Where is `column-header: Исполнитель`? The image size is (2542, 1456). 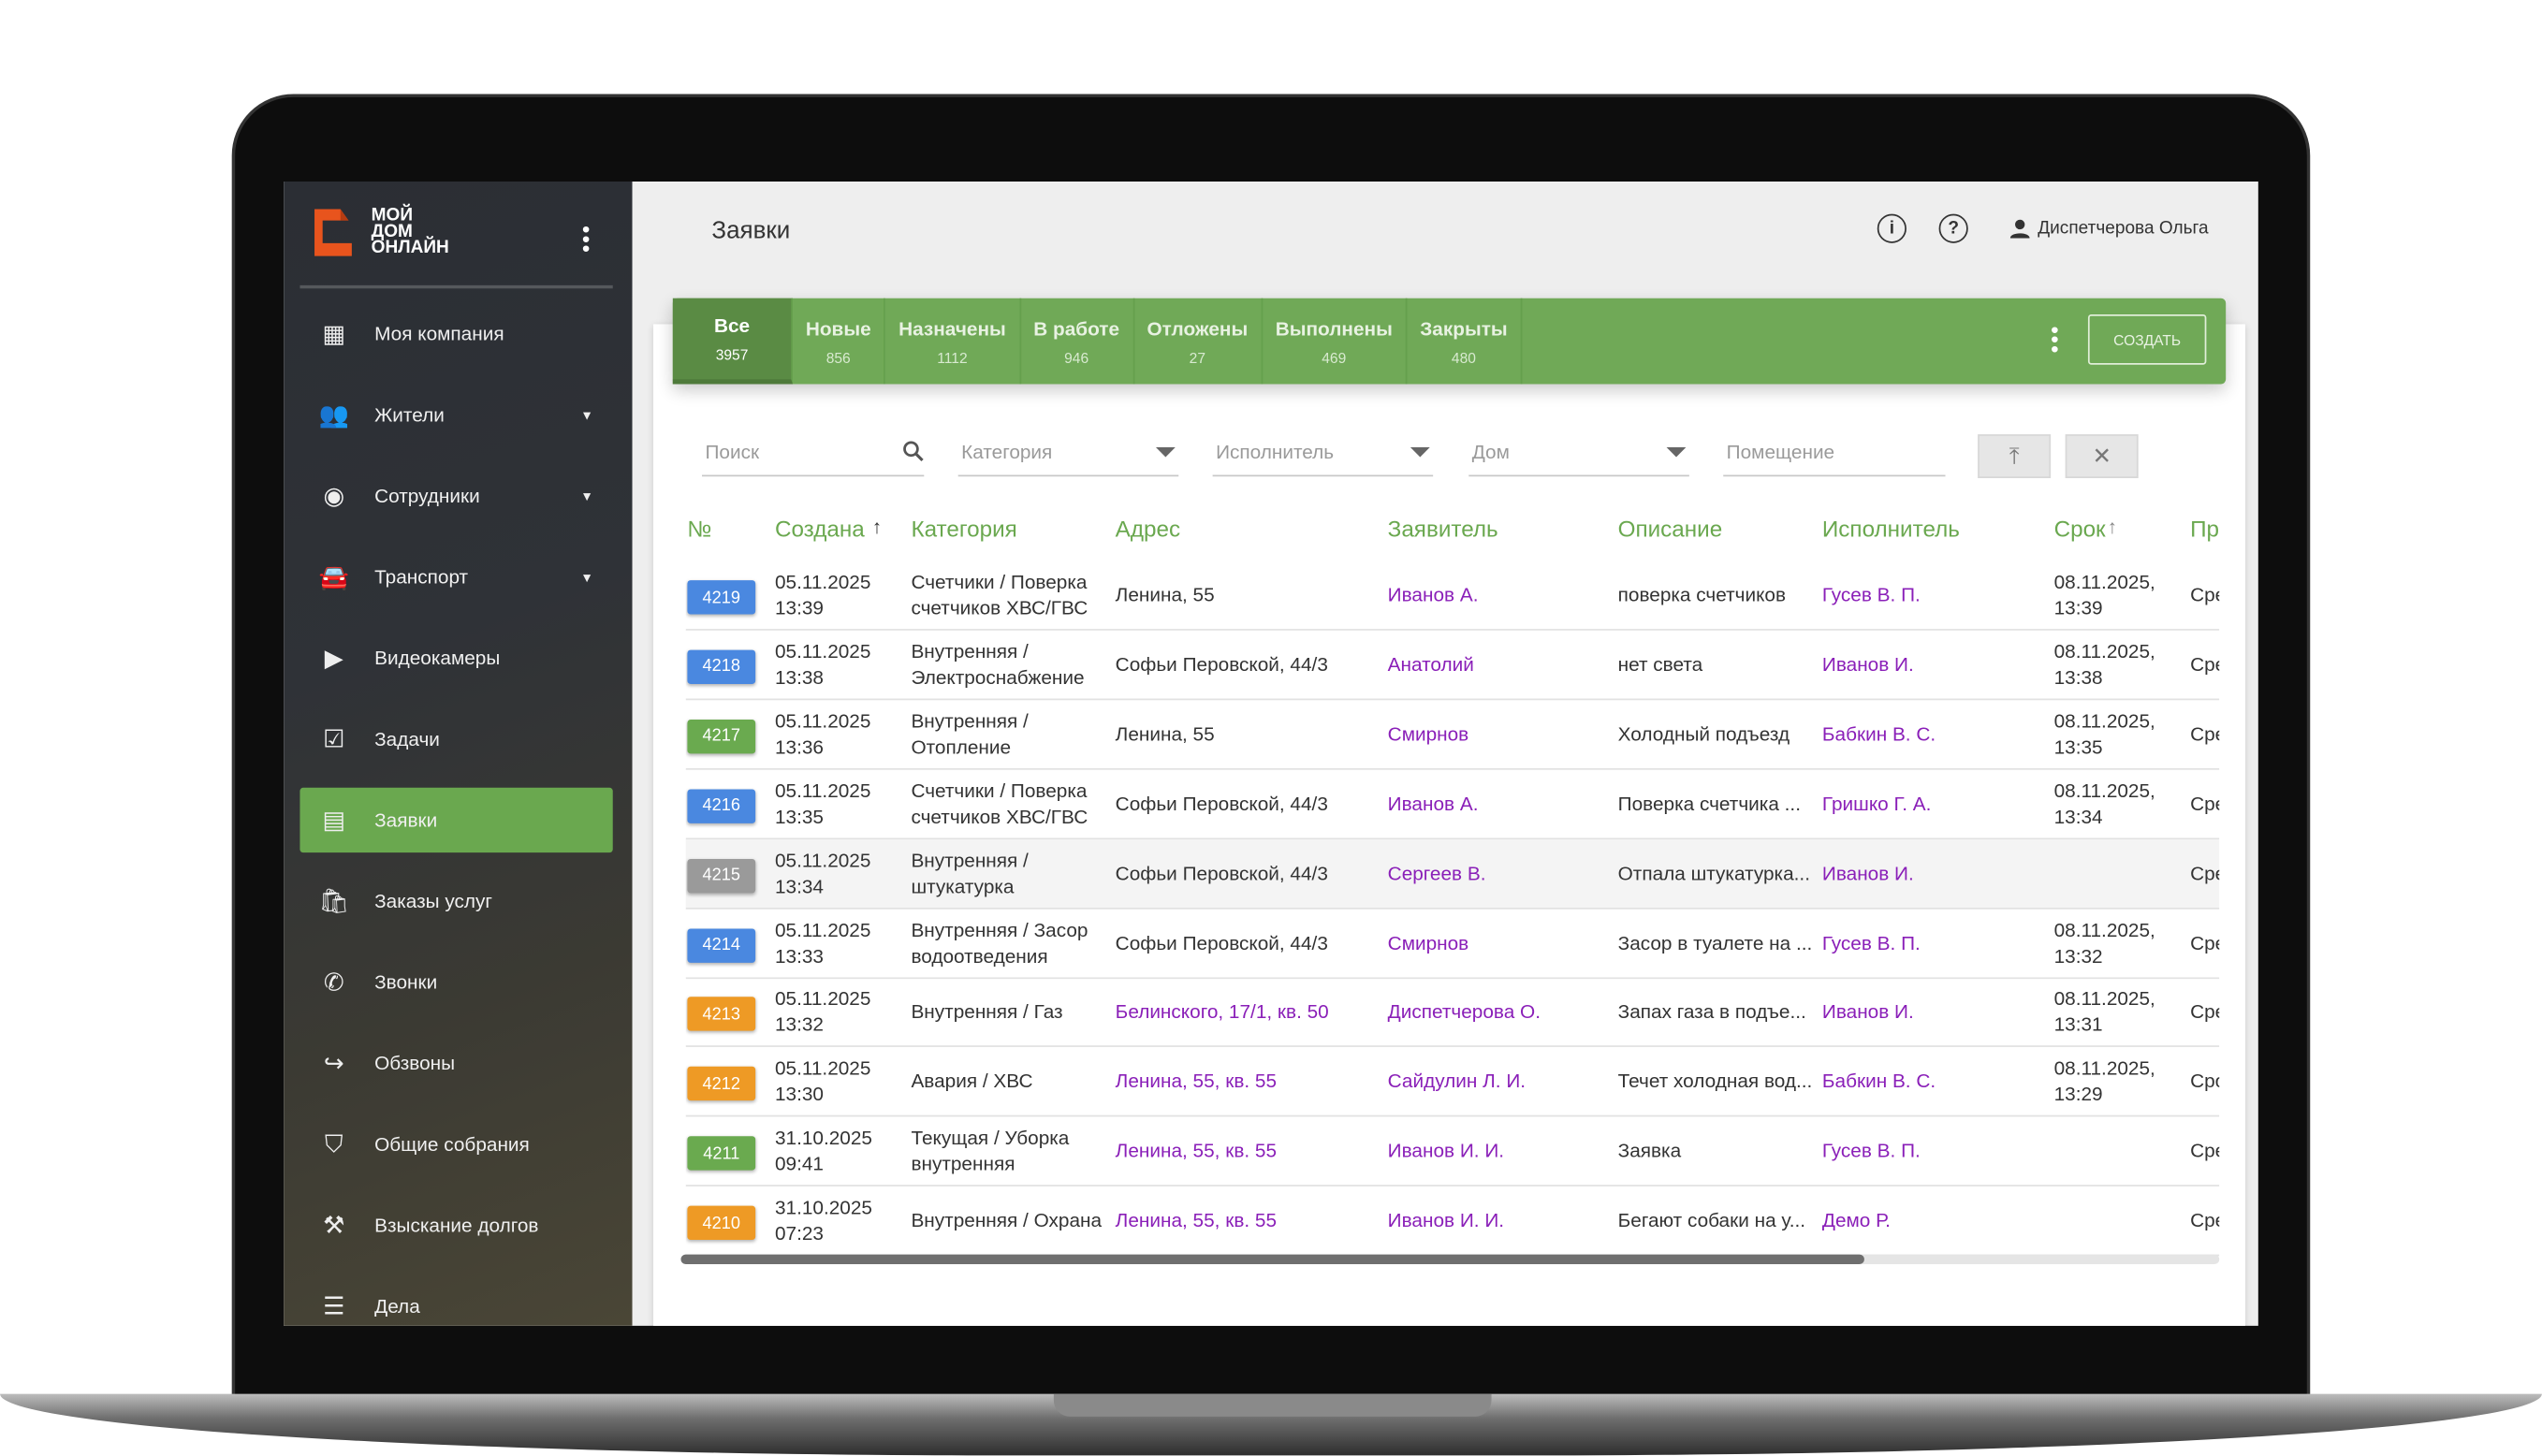
column-header: Исполнитель is located at coordinates (1890, 528).